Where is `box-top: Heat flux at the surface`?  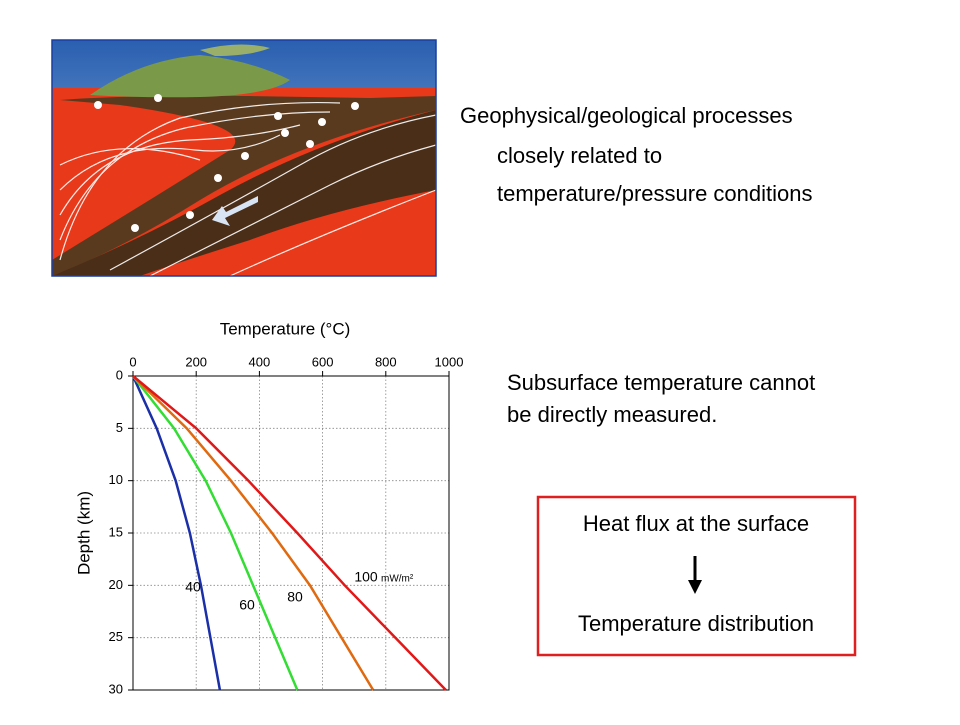
box-top: Heat flux at the surface is located at coordinates (696, 523).